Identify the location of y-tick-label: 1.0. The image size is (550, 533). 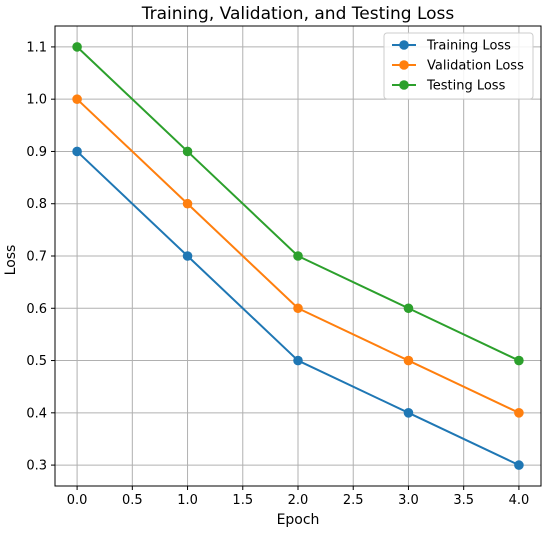
(36, 100).